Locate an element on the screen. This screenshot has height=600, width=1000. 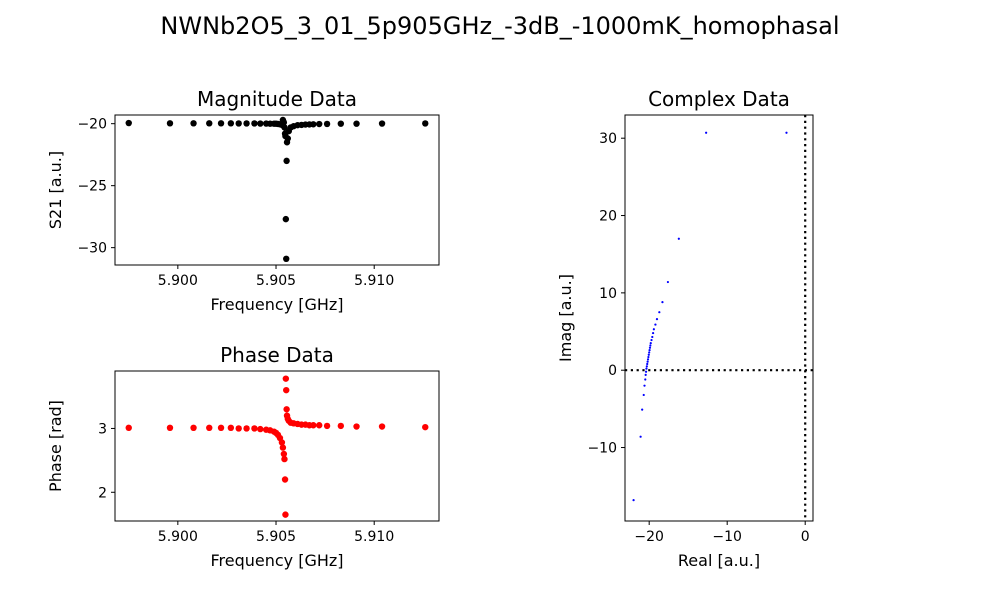
magnitude-xlabel: Frequency [GHz] is located at coordinates (276, 304).